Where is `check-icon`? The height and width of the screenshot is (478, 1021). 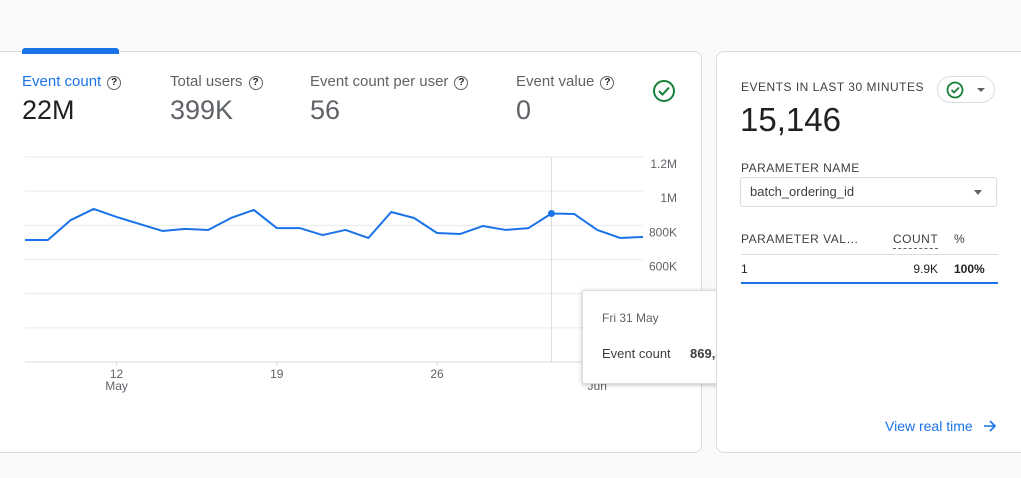
check-icon is located at coordinates (955, 90).